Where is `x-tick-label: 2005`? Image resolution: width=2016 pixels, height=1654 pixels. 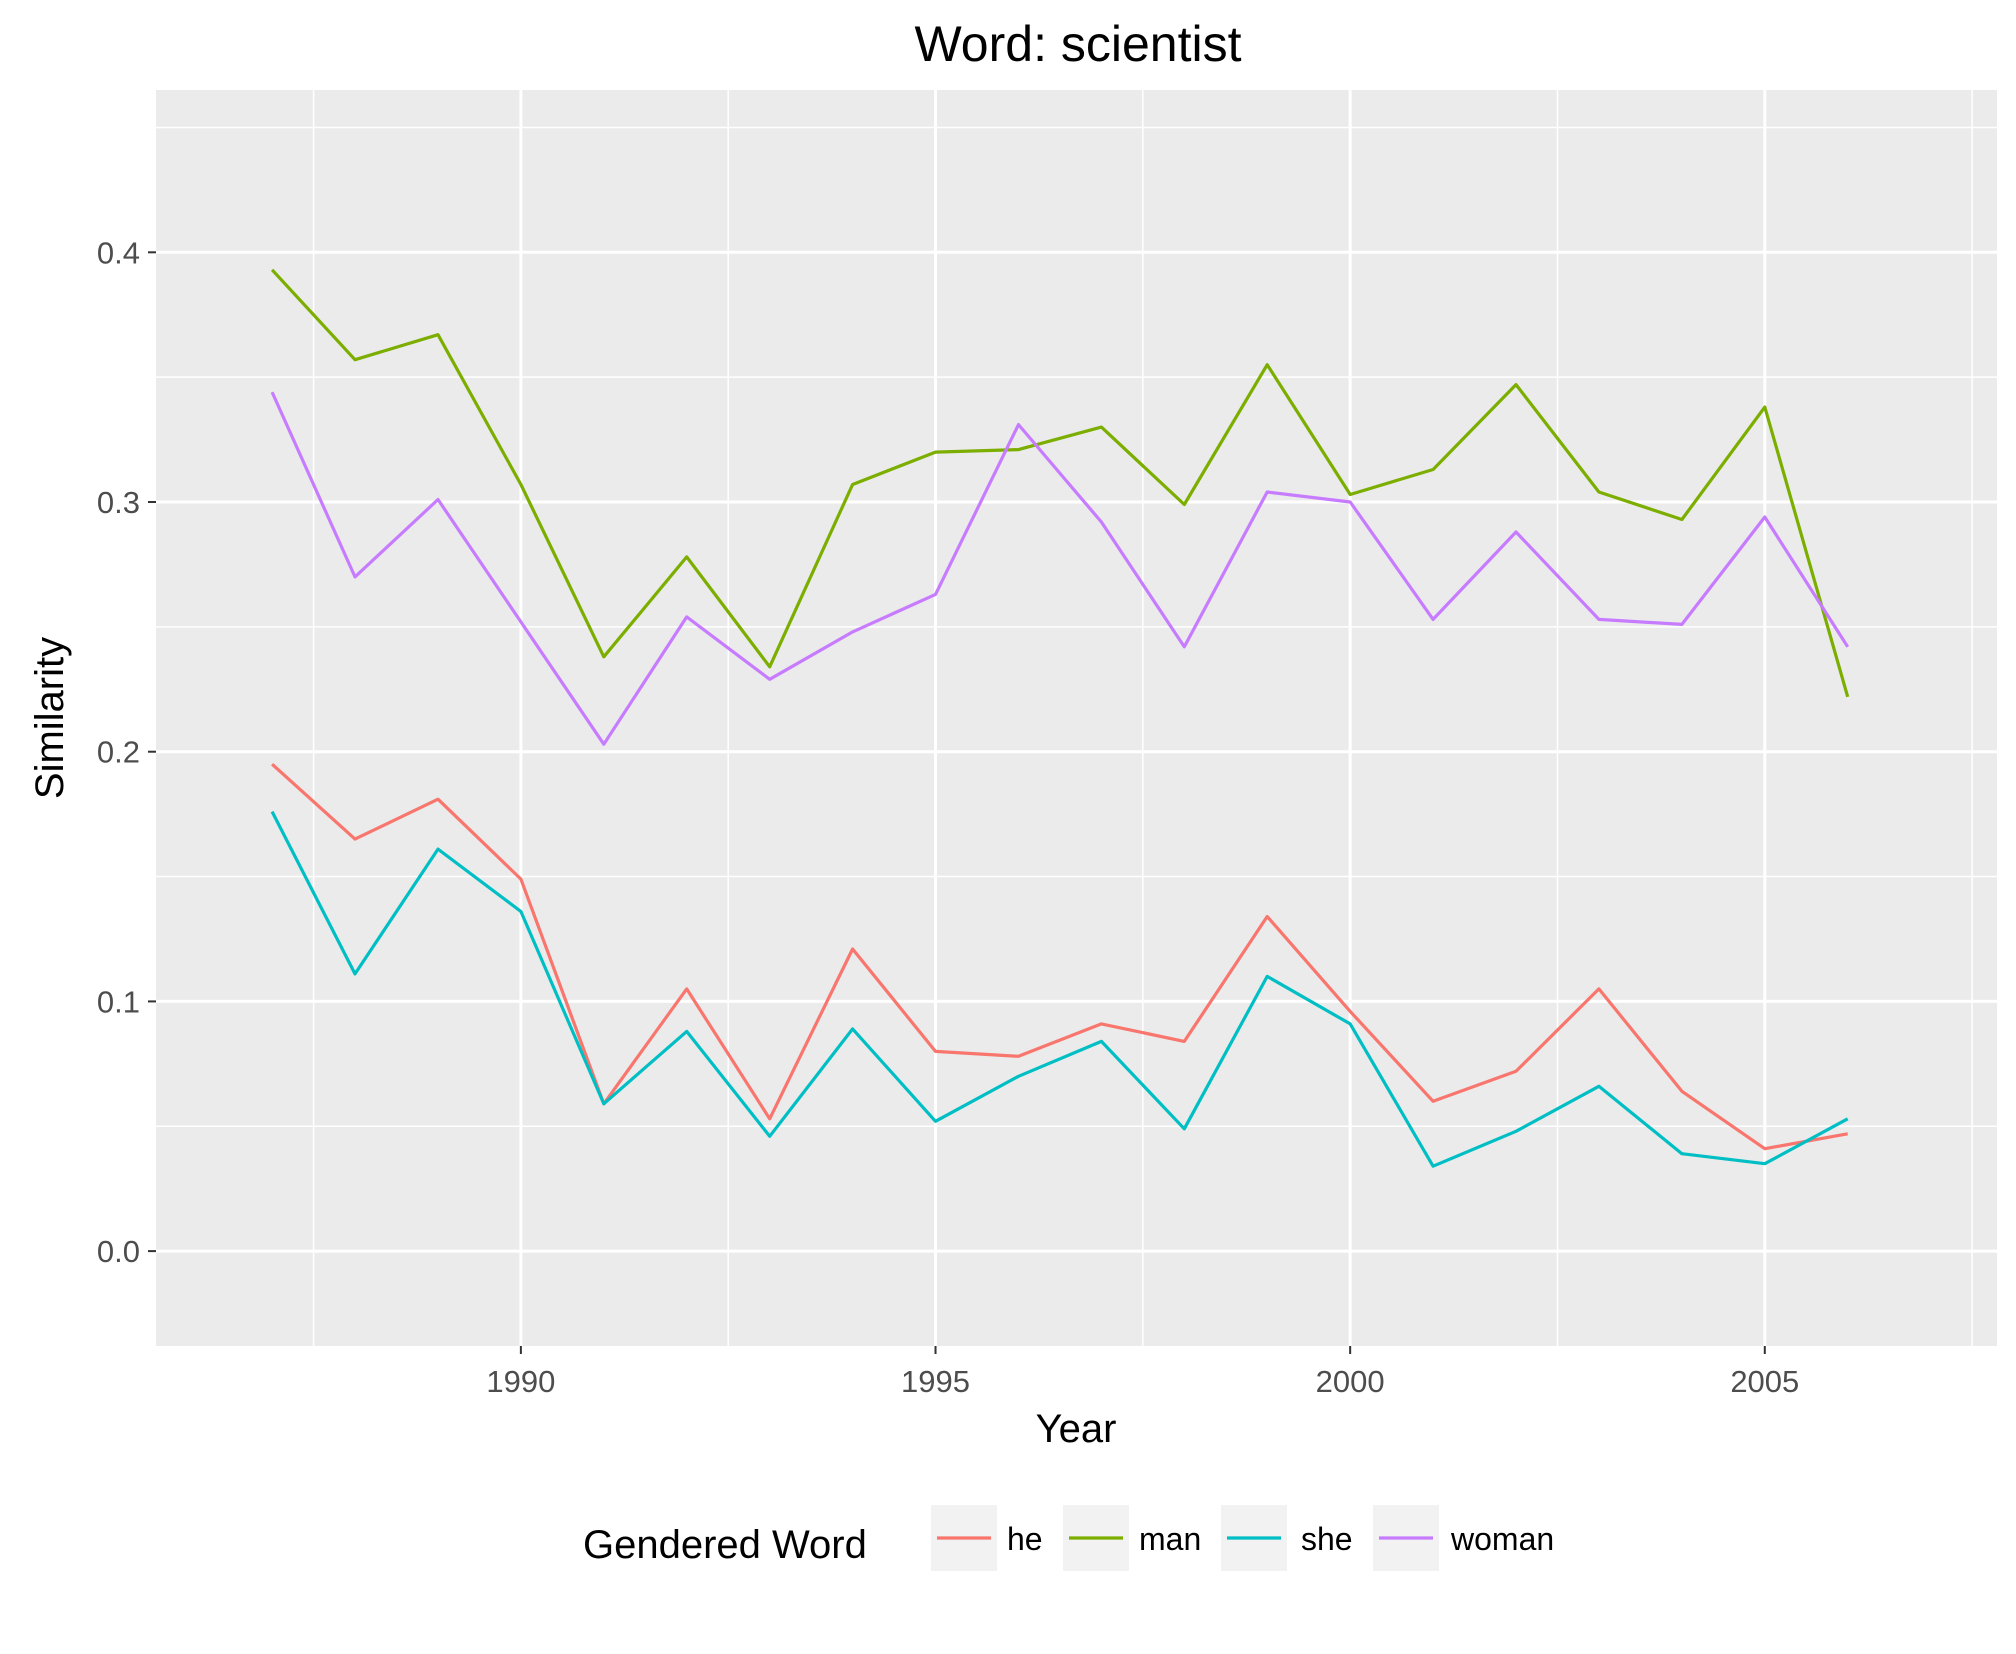
x-tick-label: 2005 is located at coordinates (1764, 1381).